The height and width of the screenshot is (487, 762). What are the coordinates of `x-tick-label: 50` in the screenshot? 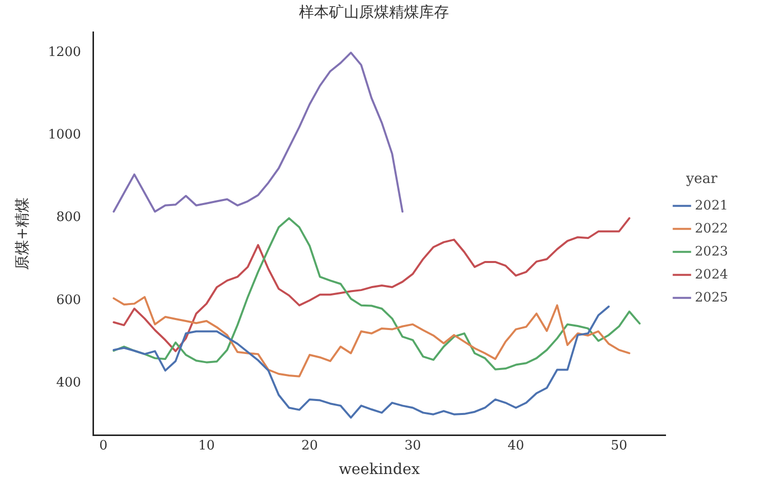 It's located at (619, 446).